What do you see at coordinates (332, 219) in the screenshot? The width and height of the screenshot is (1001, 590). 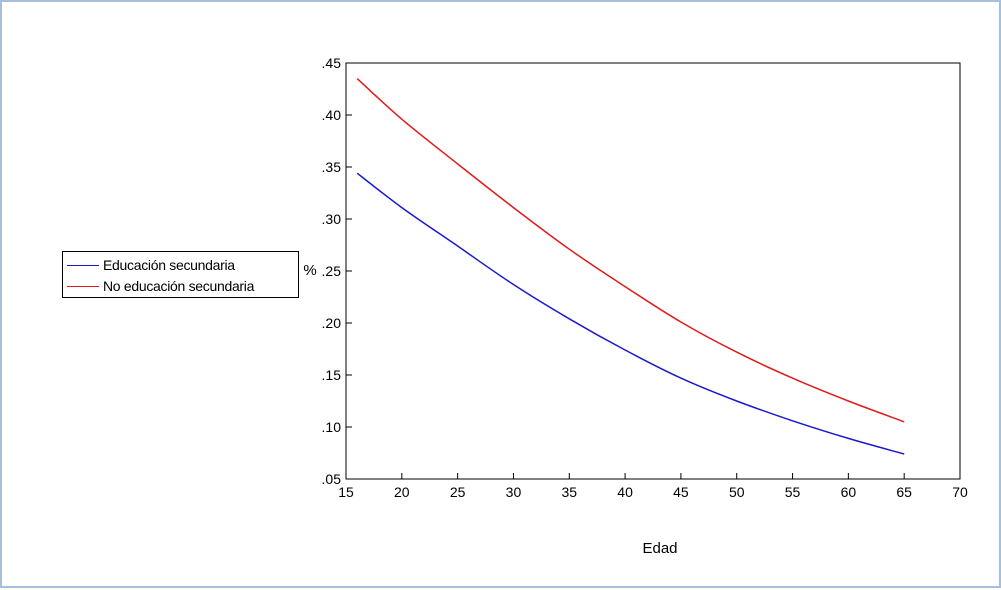 I see `y-tick-label: .30` at bounding box center [332, 219].